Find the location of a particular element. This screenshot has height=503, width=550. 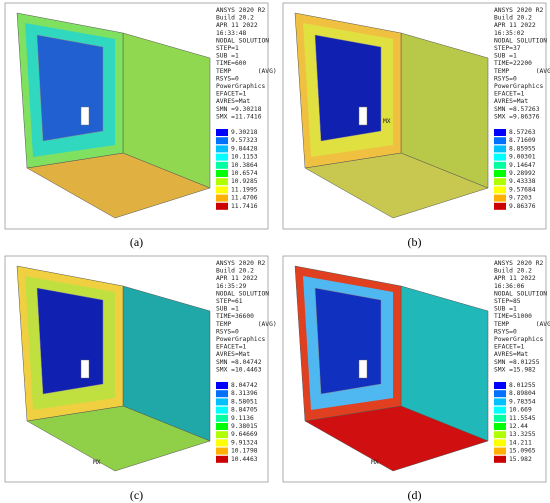

legend-value: 15.982 is located at coordinates (520, 459).